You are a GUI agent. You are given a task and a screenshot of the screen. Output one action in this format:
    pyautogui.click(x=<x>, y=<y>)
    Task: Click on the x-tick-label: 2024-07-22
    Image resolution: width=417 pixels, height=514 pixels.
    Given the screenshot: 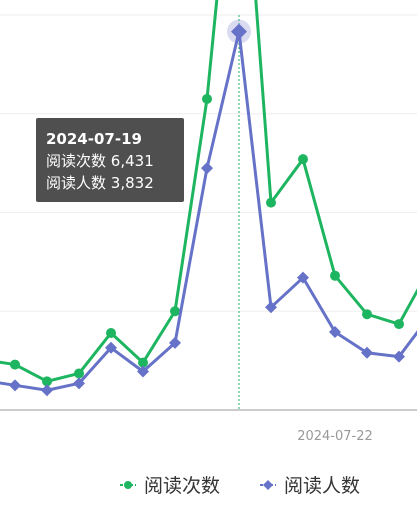 What is the action you would take?
    pyautogui.click(x=335, y=436)
    